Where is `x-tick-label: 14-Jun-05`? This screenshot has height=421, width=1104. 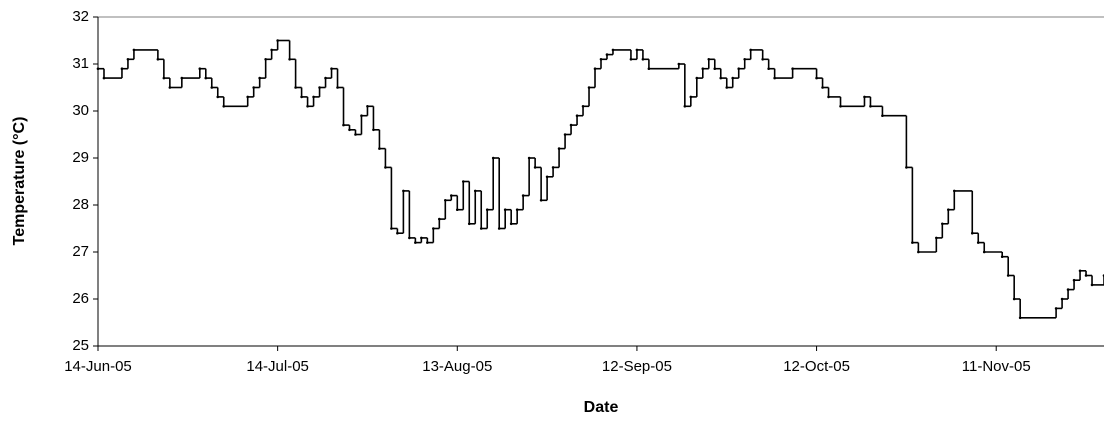 x-tick-label: 14-Jun-05 is located at coordinates (98, 366).